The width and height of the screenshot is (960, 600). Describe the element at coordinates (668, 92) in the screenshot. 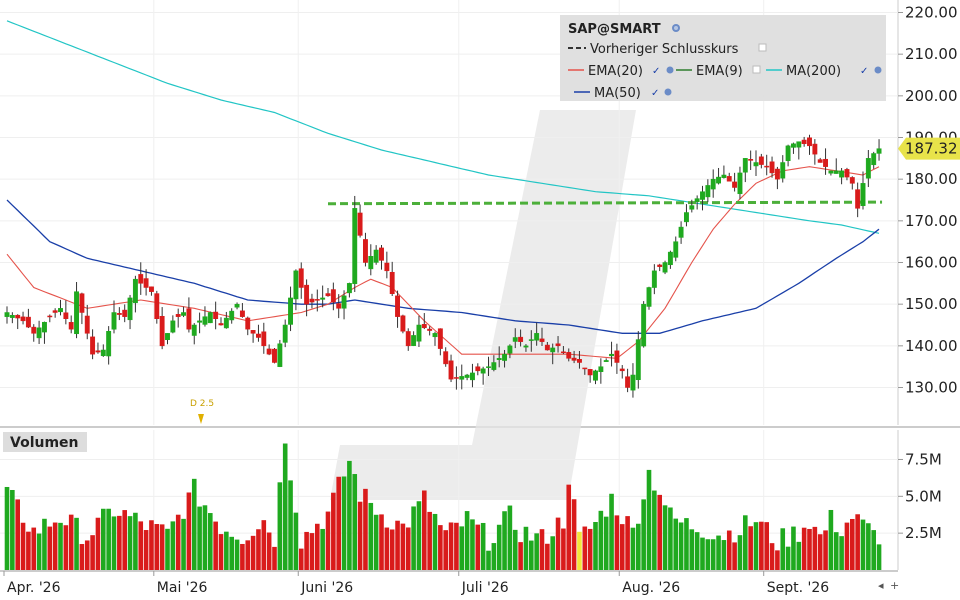

I see `settings-icon-ma50` at that location.